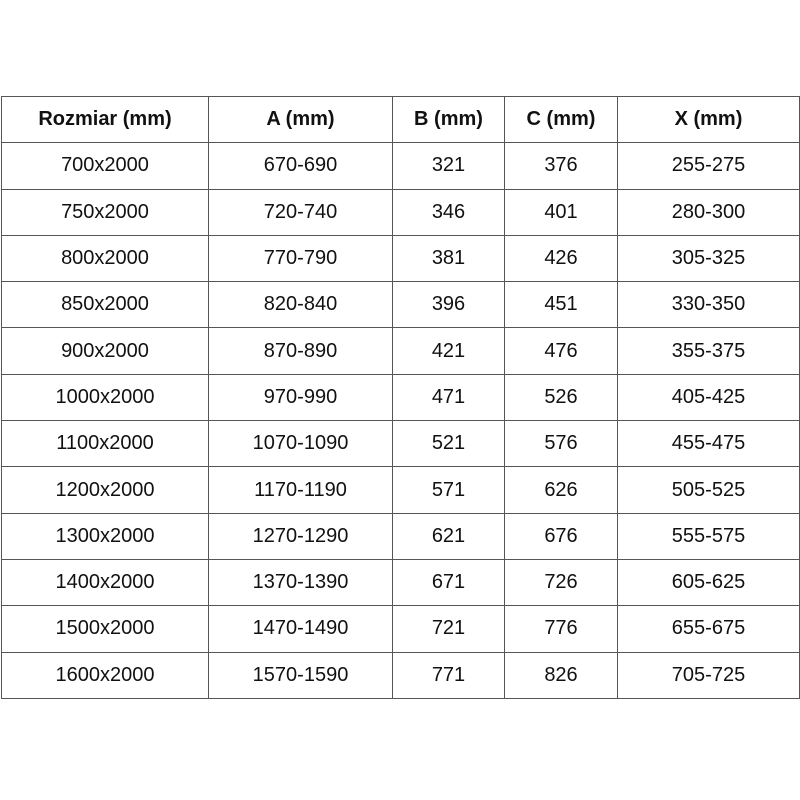 This screenshot has height=800, width=800. I want to click on table-cell: 1600x2000, so click(105, 675).